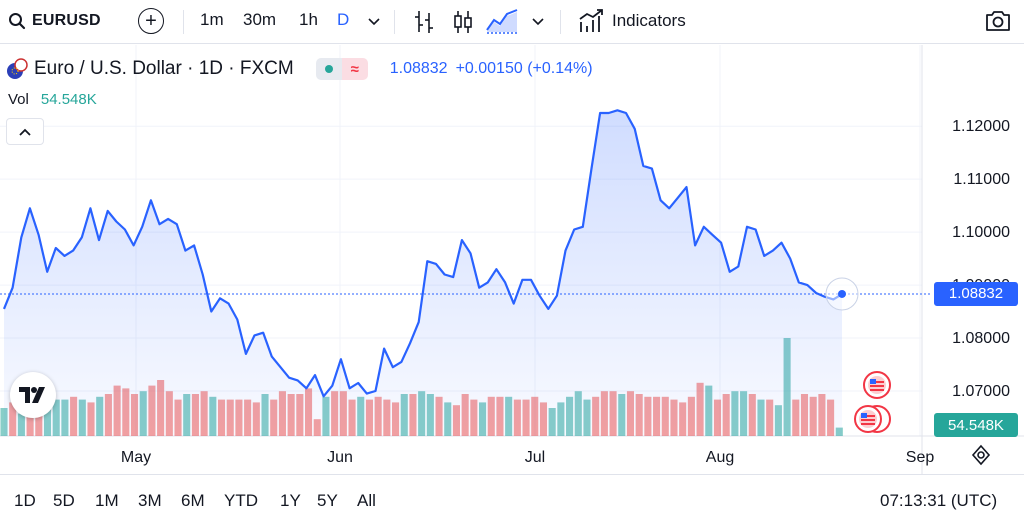 Image resolution: width=1024 pixels, height=519 pixels. I want to click on range-5d: 5D, so click(64, 500).